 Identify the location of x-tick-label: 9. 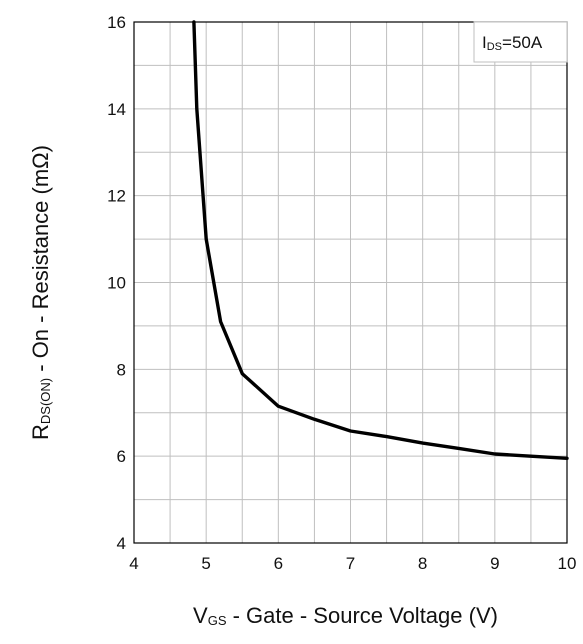
(494, 563).